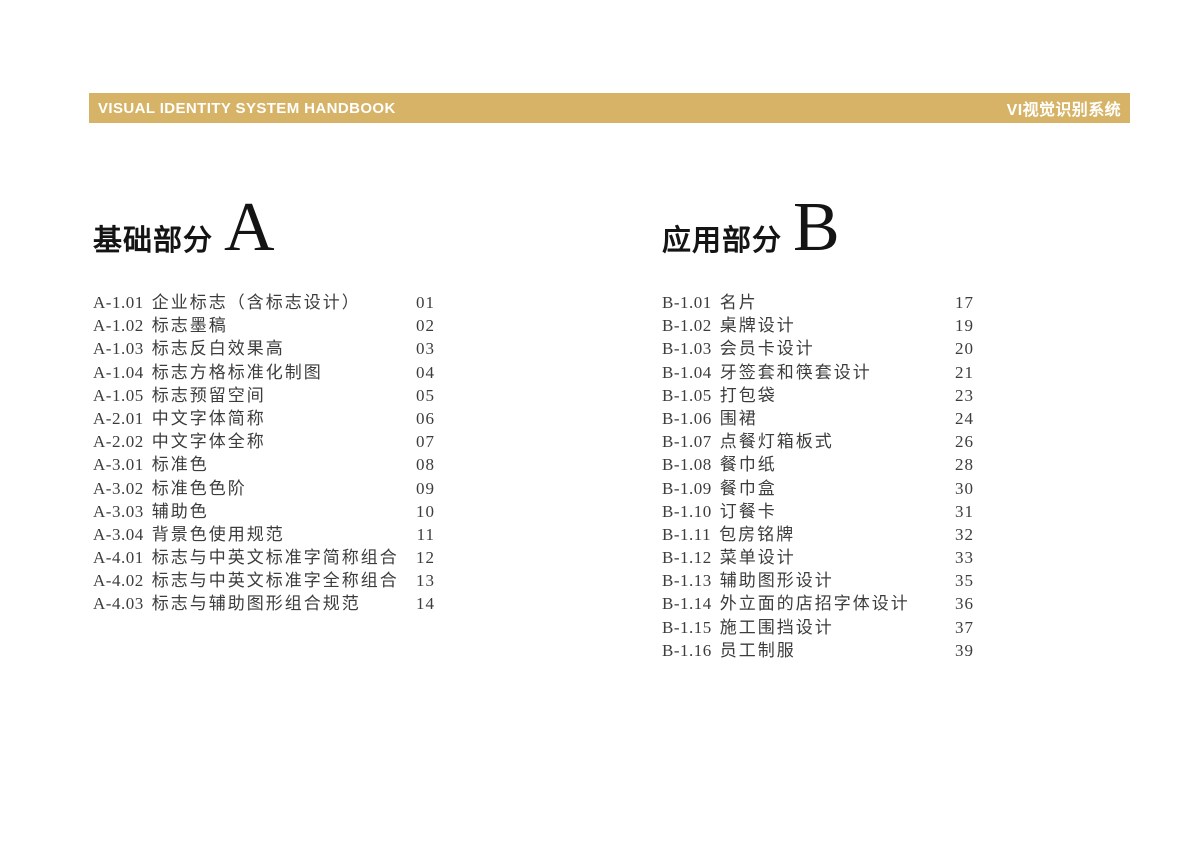  I want to click on toc-item-label: 中文字体简称, so click(208, 418).